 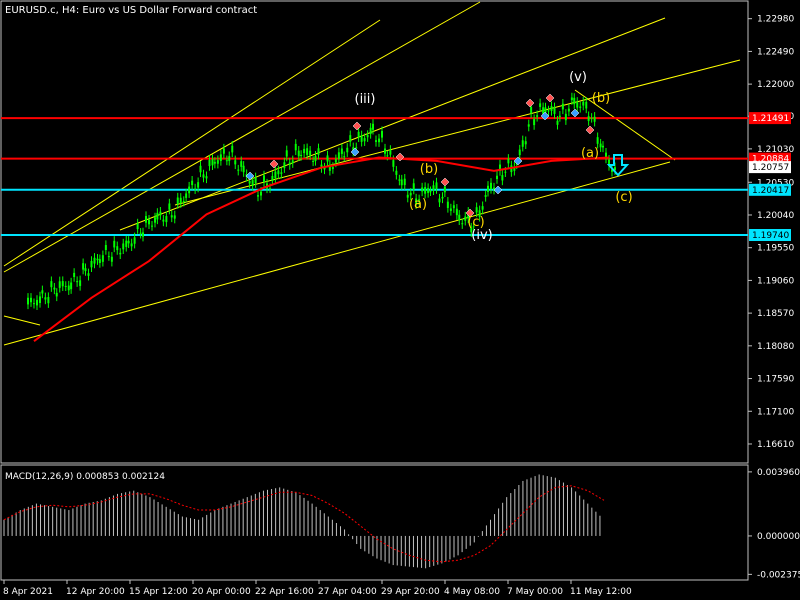 I want to click on price-marker-label: 1.20417, so click(x=770, y=191).